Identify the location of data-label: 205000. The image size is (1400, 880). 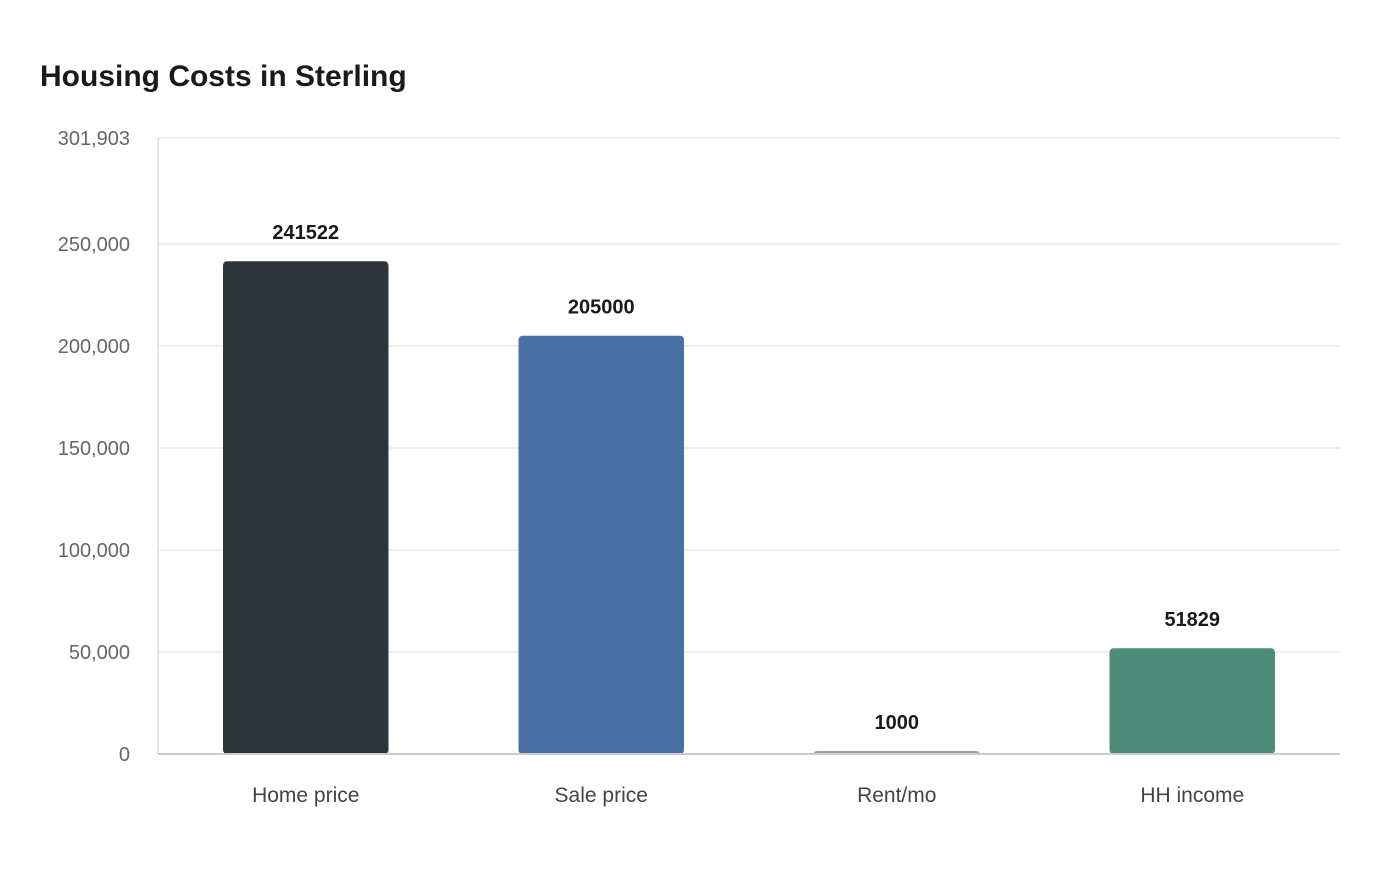
(601, 308).